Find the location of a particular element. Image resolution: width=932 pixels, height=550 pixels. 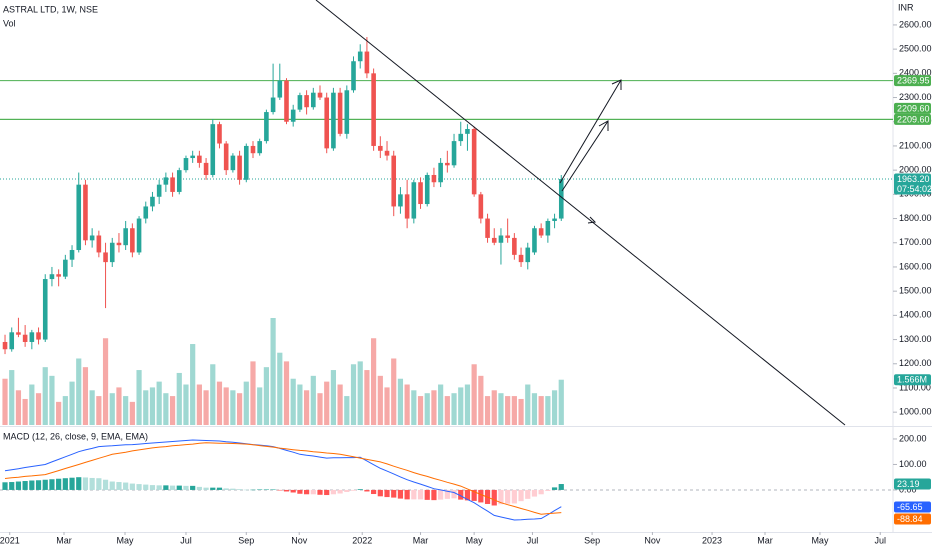

x-tick-label: 2021 is located at coordinates (10, 540).